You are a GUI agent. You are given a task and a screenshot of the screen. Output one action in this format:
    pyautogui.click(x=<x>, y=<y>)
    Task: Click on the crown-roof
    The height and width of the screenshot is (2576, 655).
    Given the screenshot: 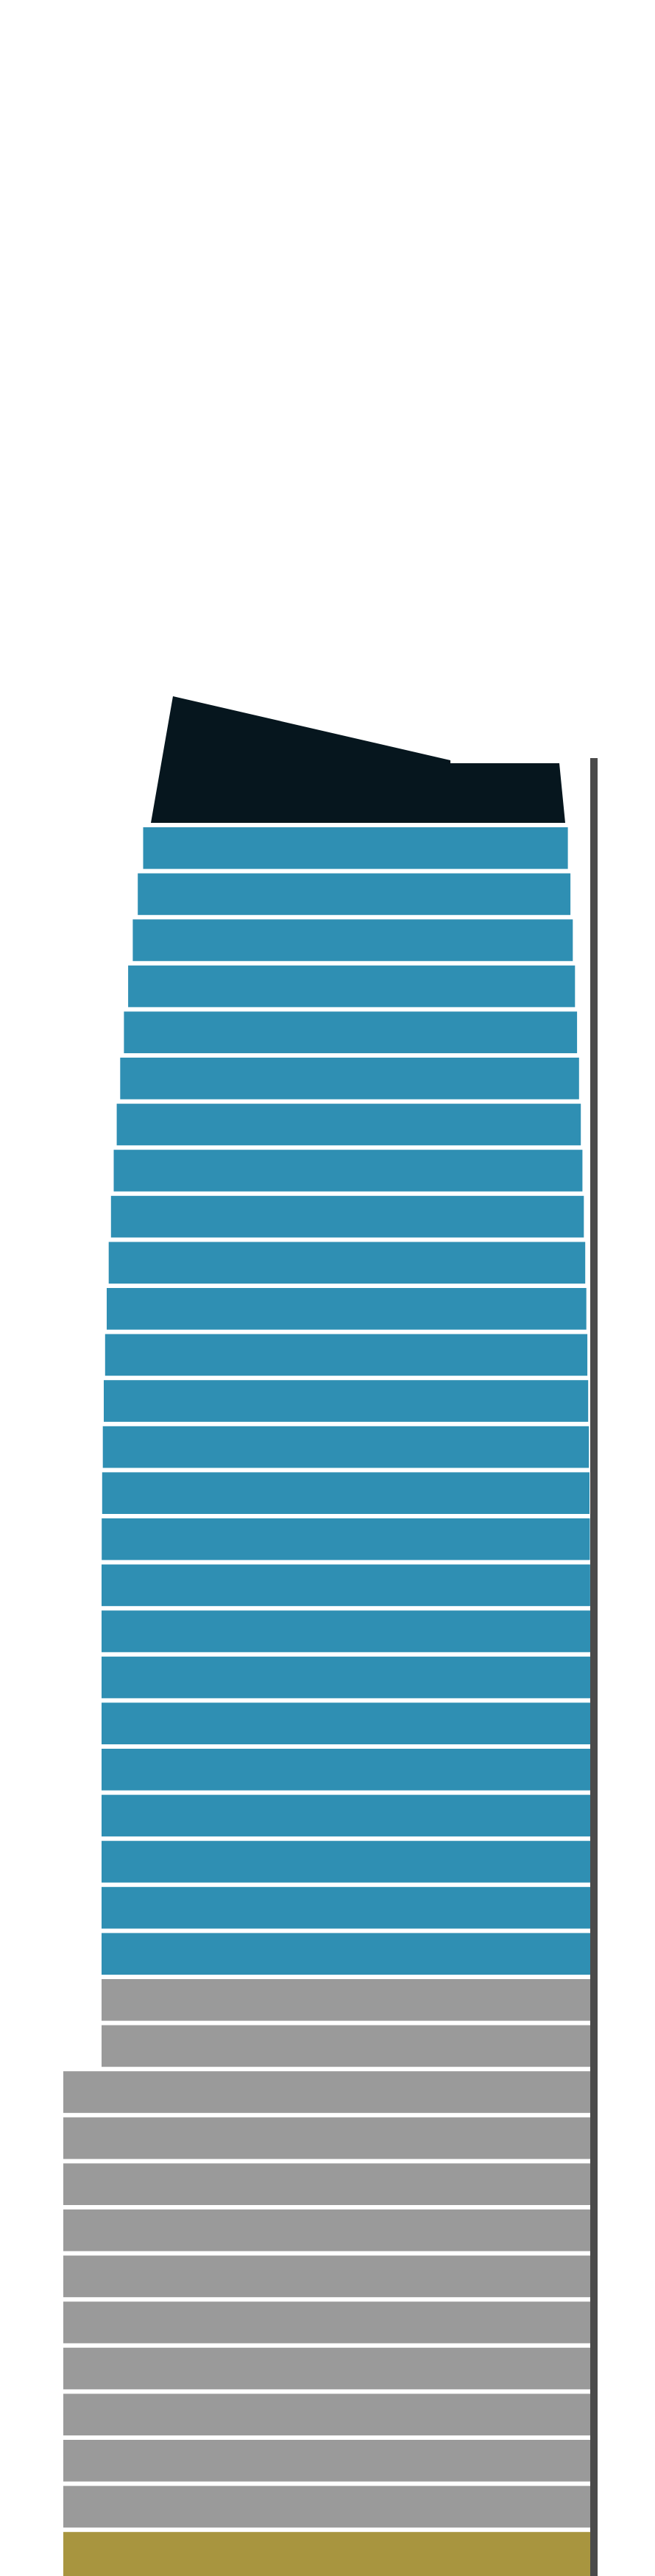 What is the action you would take?
    pyautogui.click(x=358, y=759)
    